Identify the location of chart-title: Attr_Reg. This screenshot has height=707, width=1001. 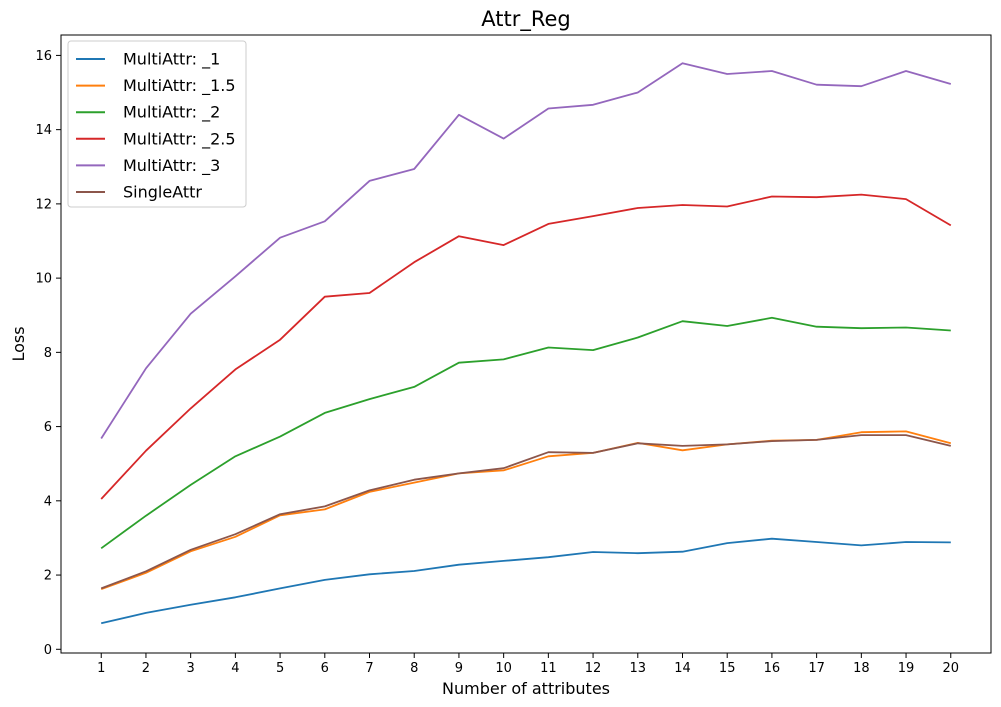
(526, 19).